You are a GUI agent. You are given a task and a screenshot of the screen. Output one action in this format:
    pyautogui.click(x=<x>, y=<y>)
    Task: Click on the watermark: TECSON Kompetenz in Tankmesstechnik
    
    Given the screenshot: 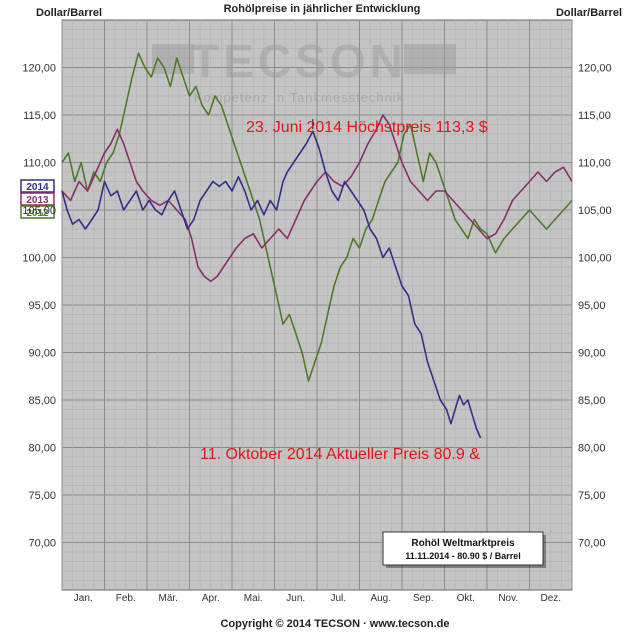 What is the action you would take?
    pyautogui.click(x=304, y=70)
    